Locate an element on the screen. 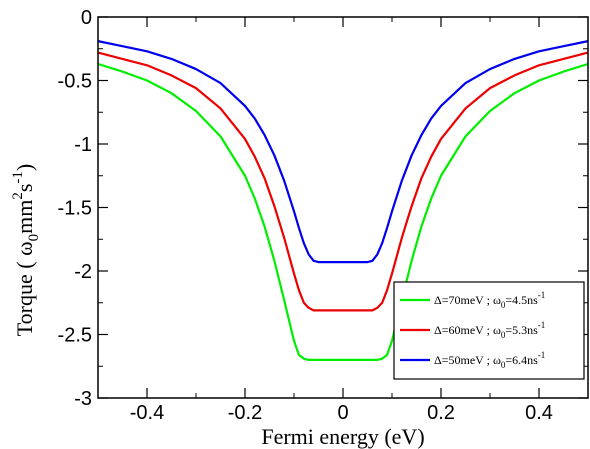 This screenshot has width=590, height=449. y-axis-title-s-sup: -1 is located at coordinates (18, 177).